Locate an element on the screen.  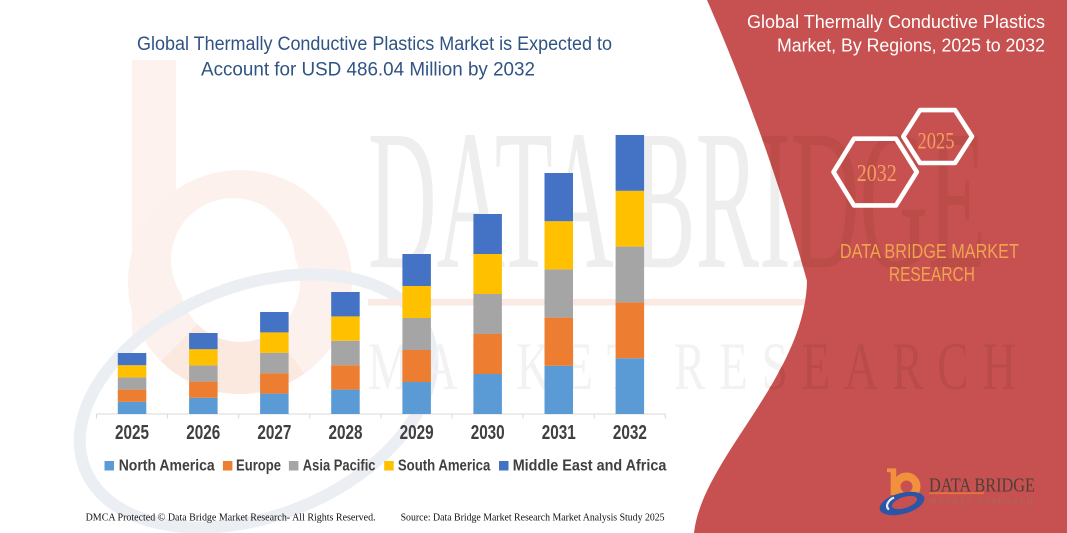
svg-text: Middle East and Africa is located at coordinates (590, 465).